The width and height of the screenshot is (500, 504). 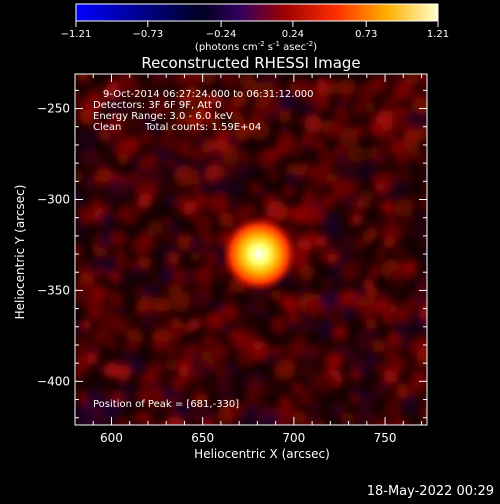 I want to click on annotation-energy-range: Energy Range: 3.0 - 6.0 keV, so click(x=163, y=116).